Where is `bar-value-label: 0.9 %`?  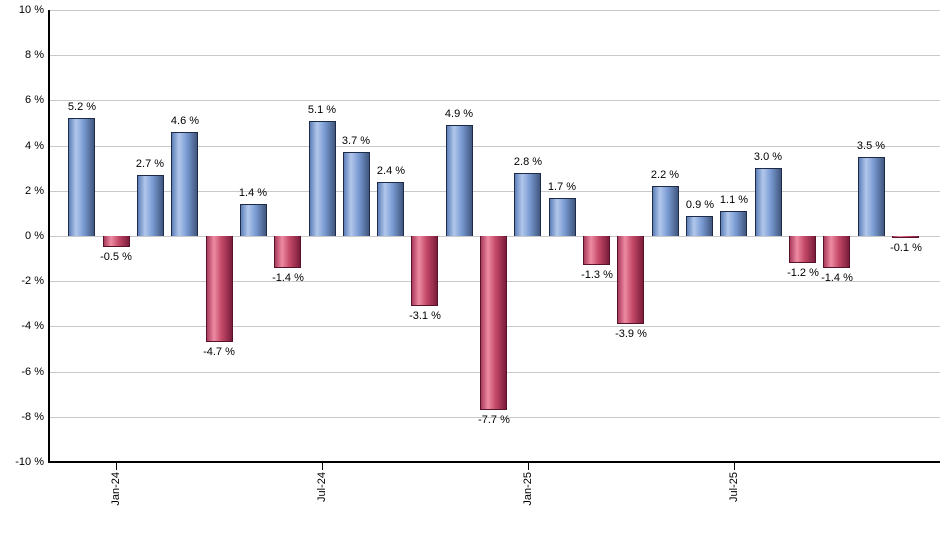 bar-value-label: 0.9 % is located at coordinates (700, 205).